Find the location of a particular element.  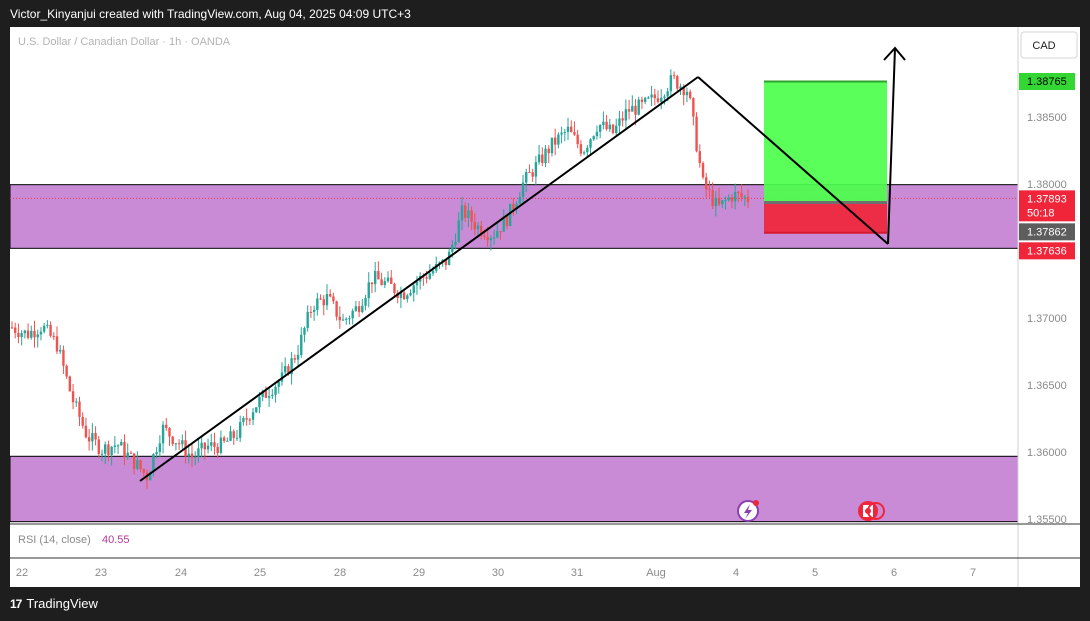

take-profit-box is located at coordinates (825, 142).